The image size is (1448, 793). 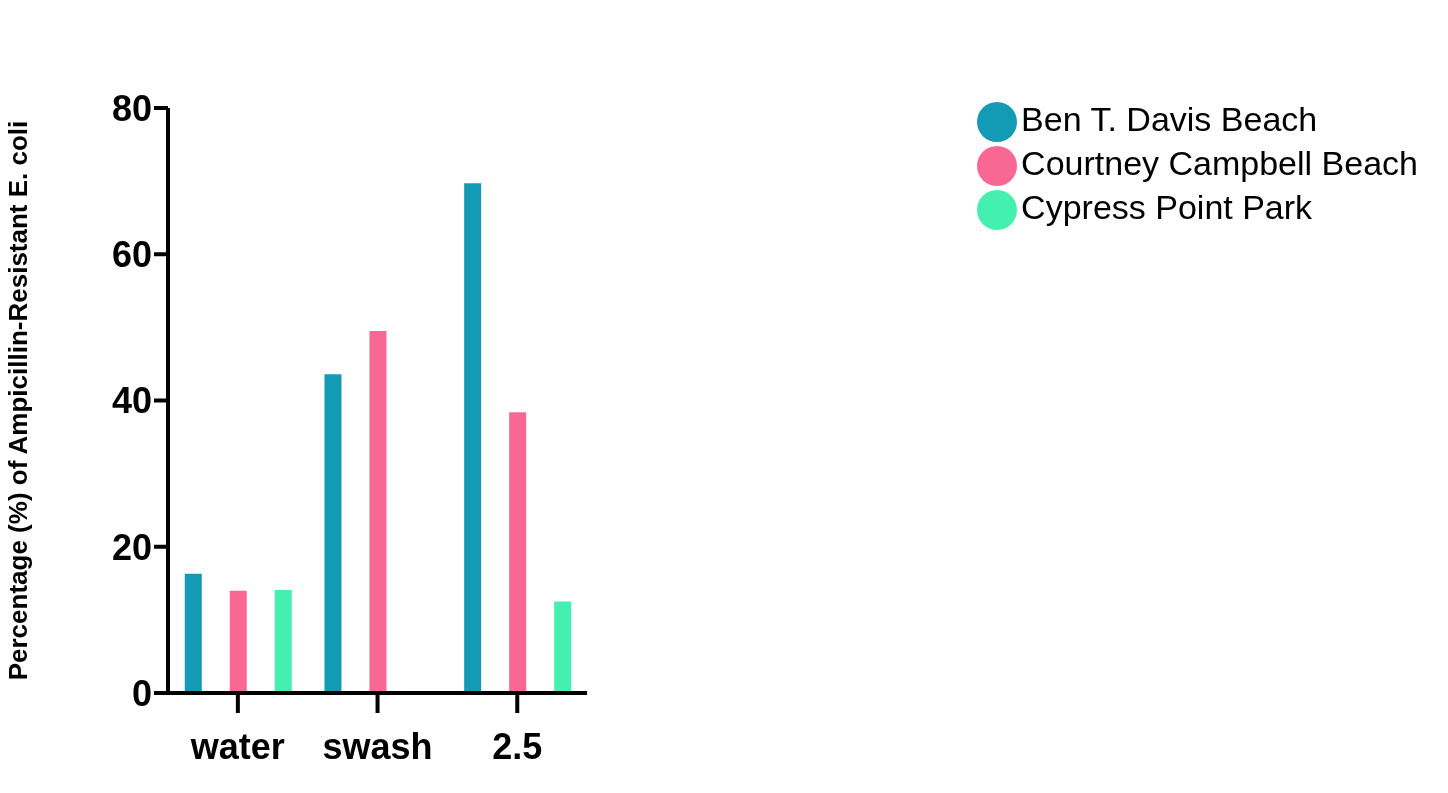 I want to click on x-tick-label: 2.5, so click(x=517, y=746).